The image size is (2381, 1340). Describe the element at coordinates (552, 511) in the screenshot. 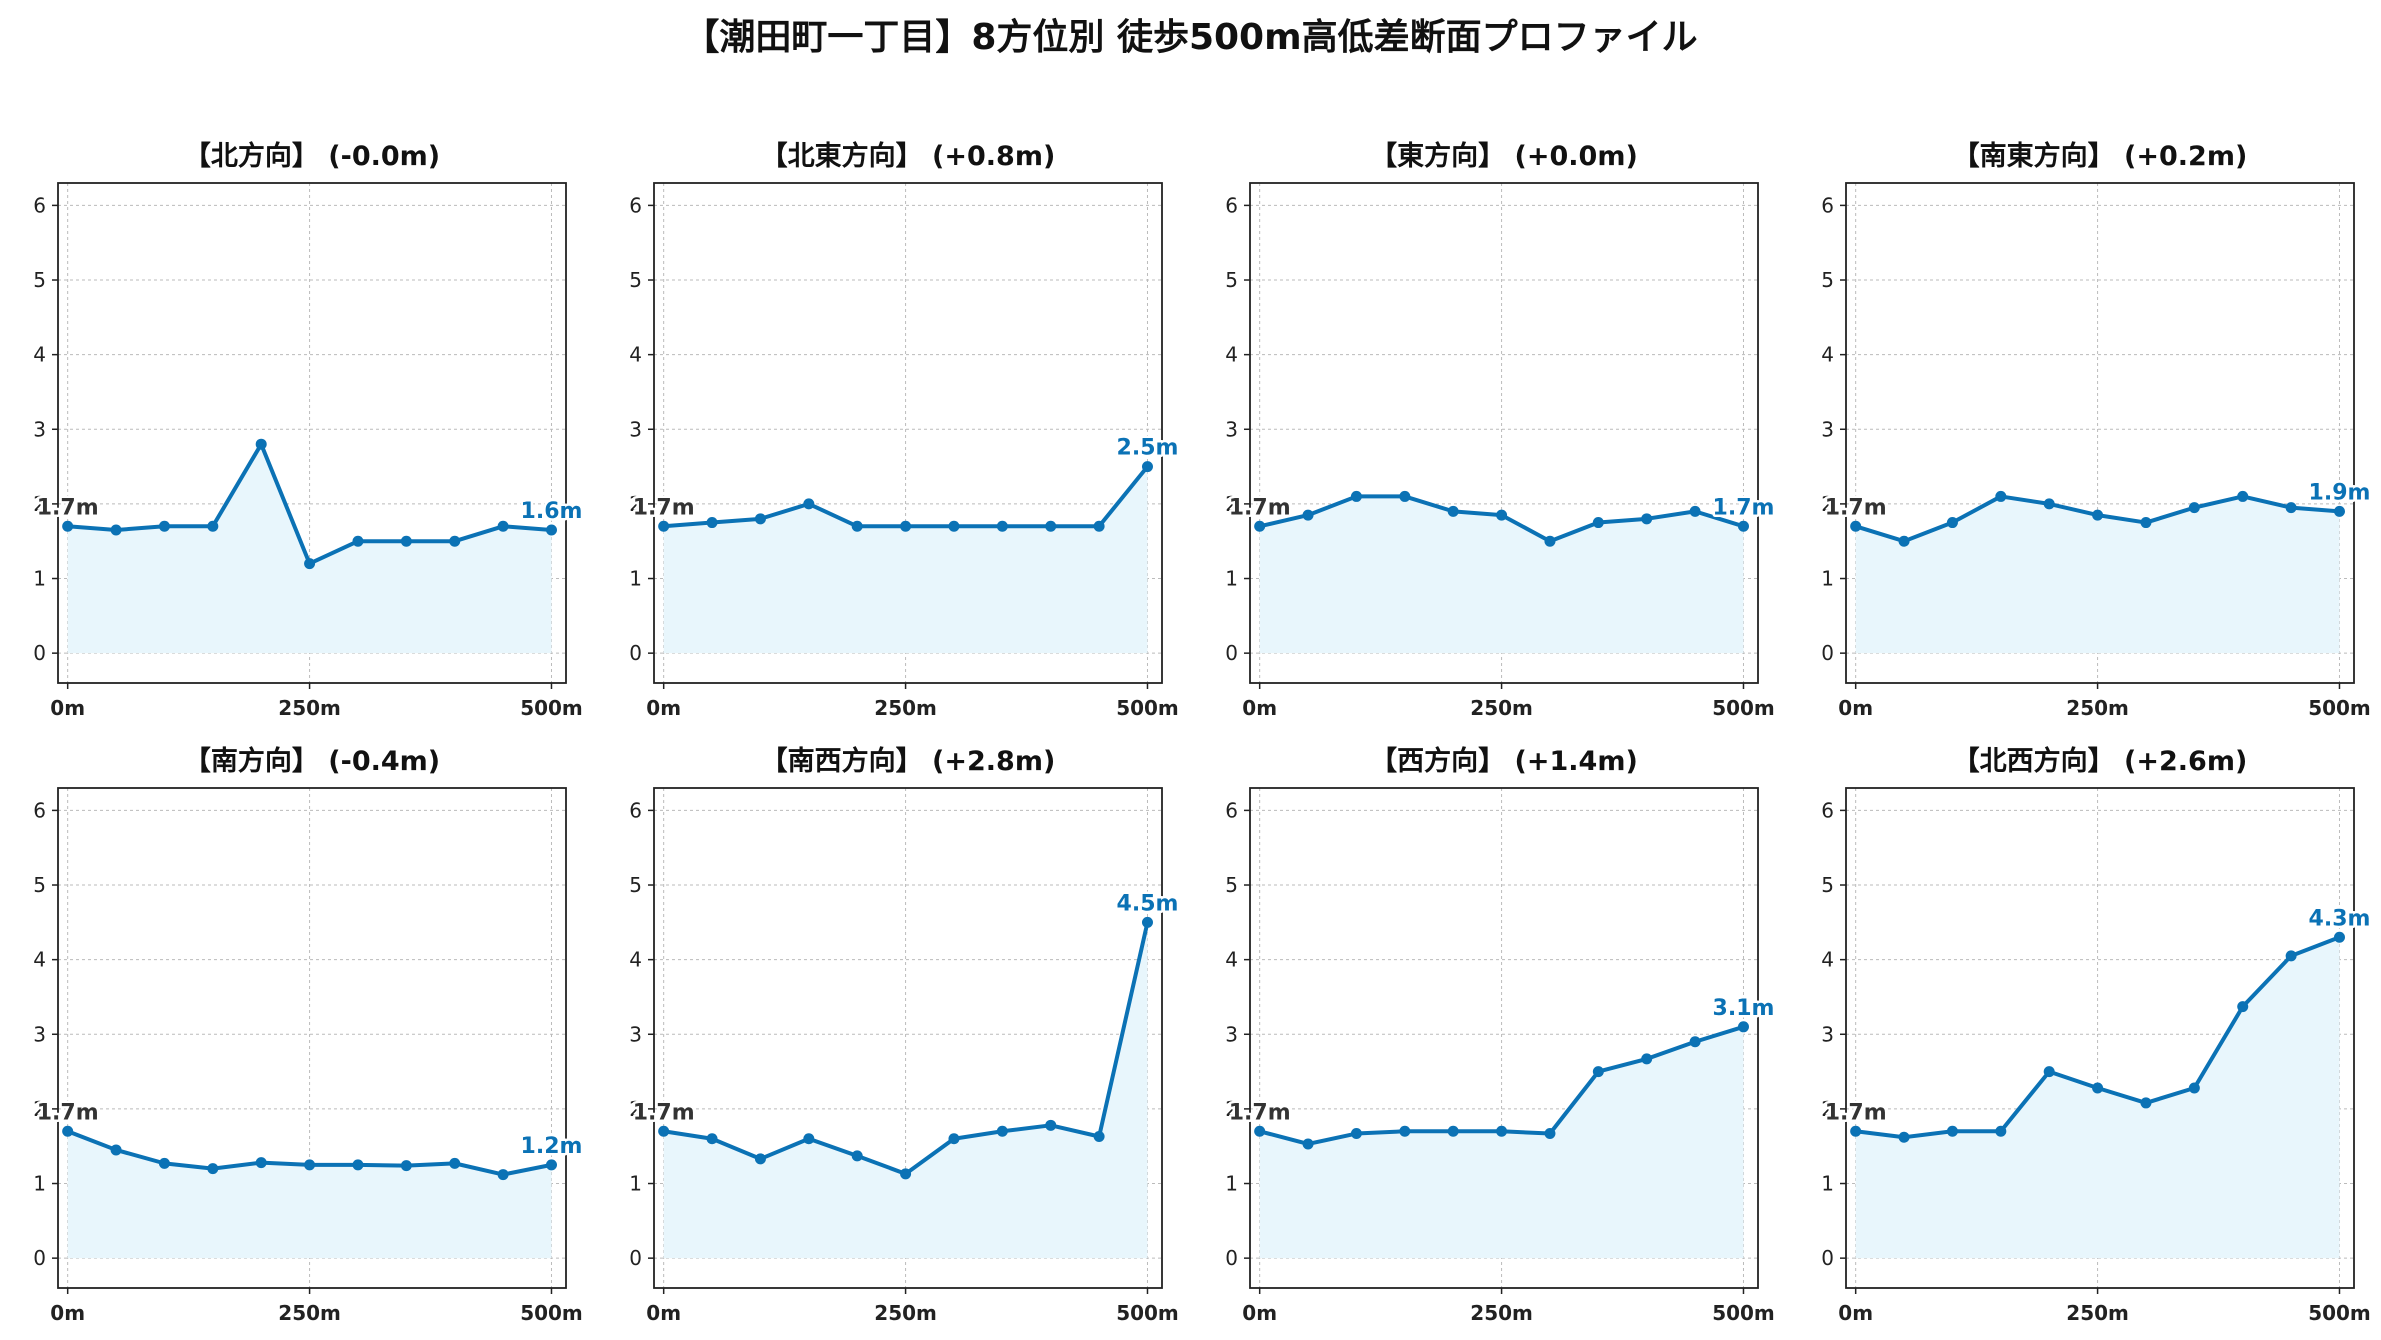

I see `end-elevation-label: 1.6m` at that location.